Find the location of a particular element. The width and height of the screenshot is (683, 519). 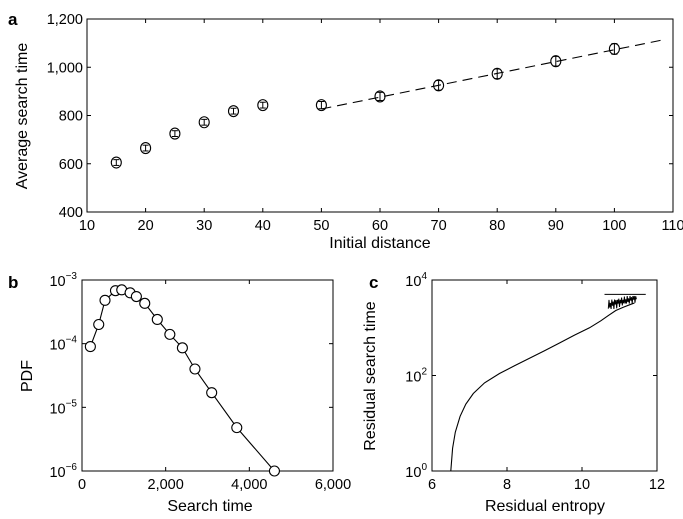

panel-a-x-tick-label: 30 is located at coordinates (204, 226).